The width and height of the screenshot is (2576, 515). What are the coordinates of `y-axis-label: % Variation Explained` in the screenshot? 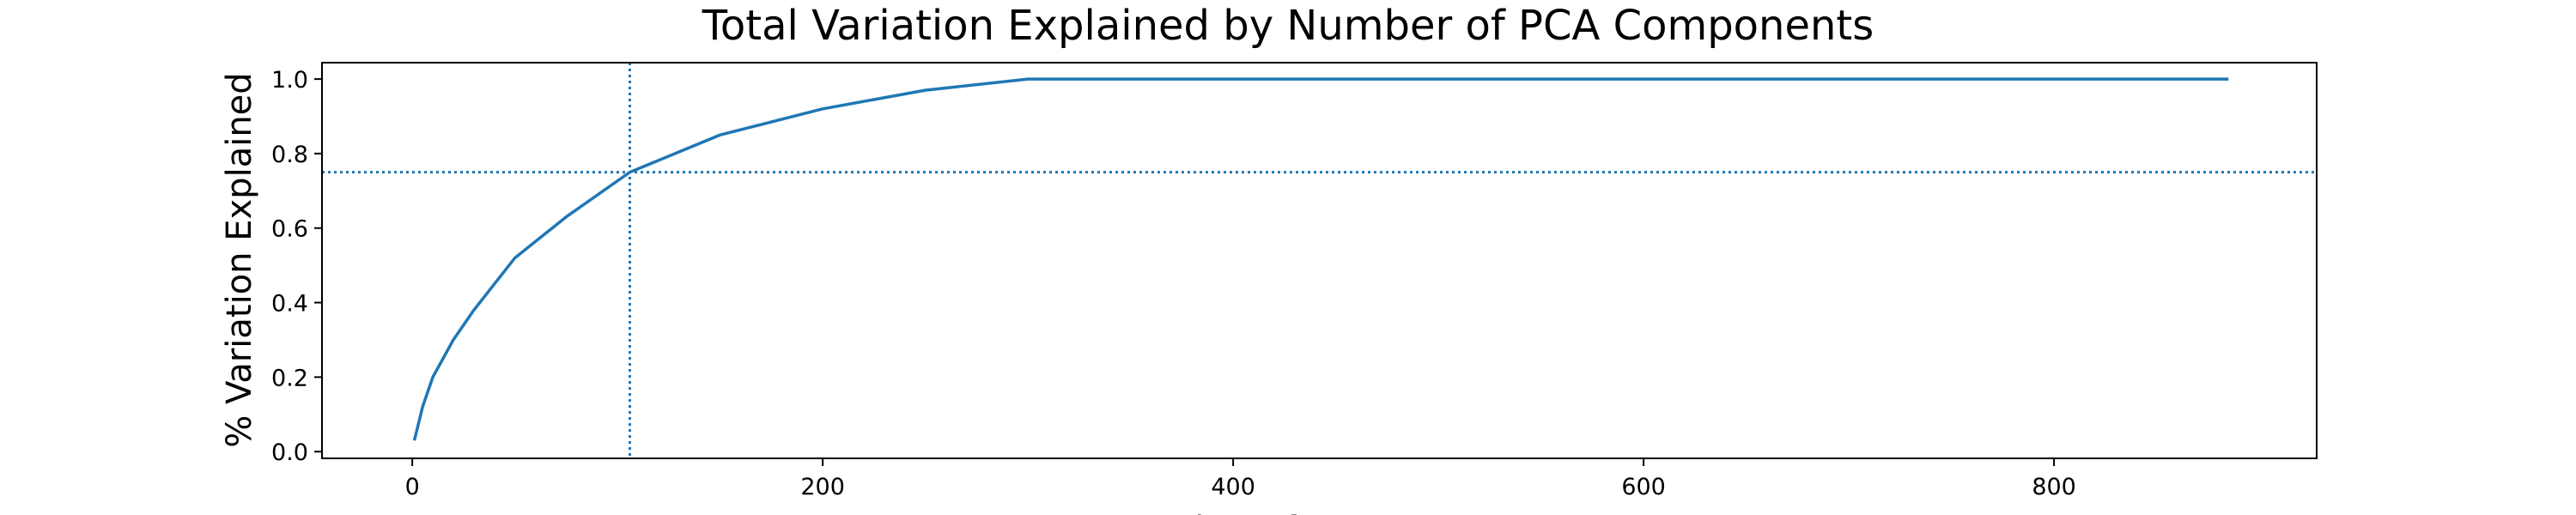 It's located at (240, 259).